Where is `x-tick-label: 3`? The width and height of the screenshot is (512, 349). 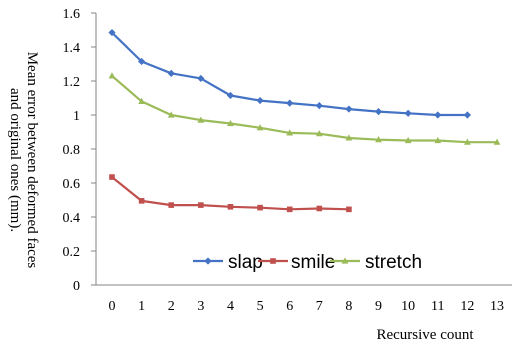 x-tick-label: 3 is located at coordinates (200, 306).